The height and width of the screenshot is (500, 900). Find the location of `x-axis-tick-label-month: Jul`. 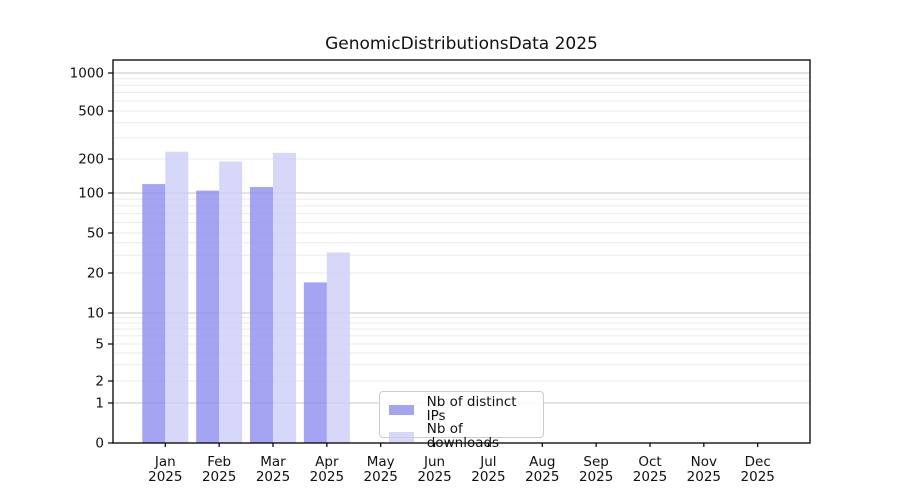

x-axis-tick-label-month: Jul is located at coordinates (487, 462).